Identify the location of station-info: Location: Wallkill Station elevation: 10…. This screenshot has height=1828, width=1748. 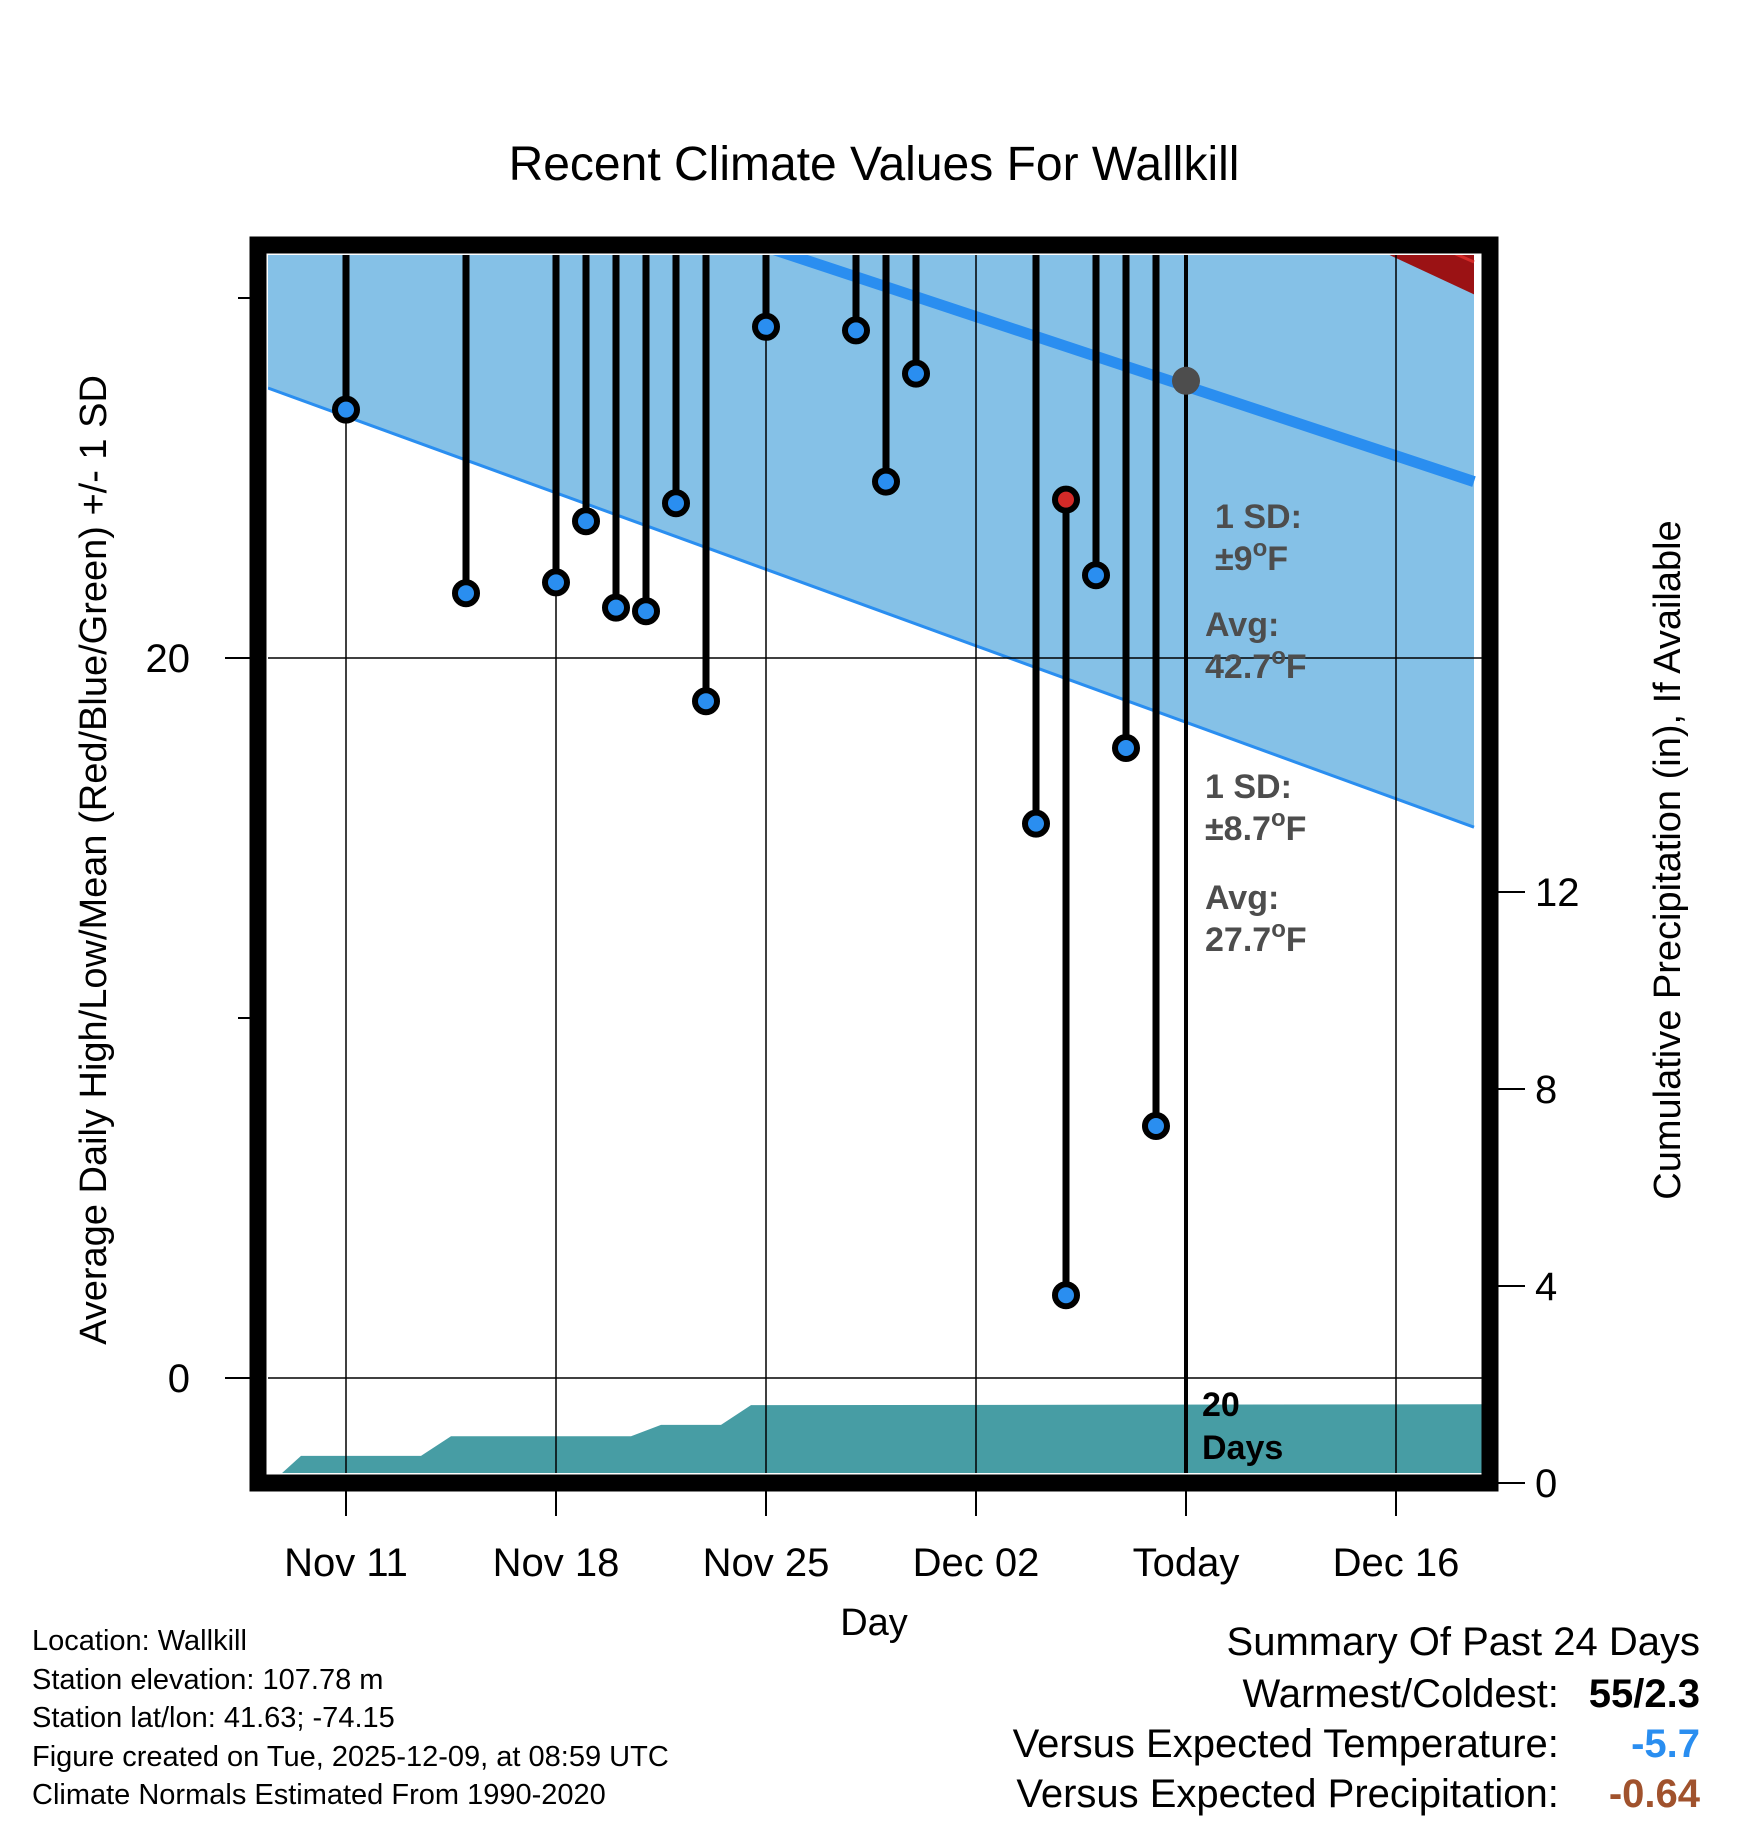
(350, 1718).